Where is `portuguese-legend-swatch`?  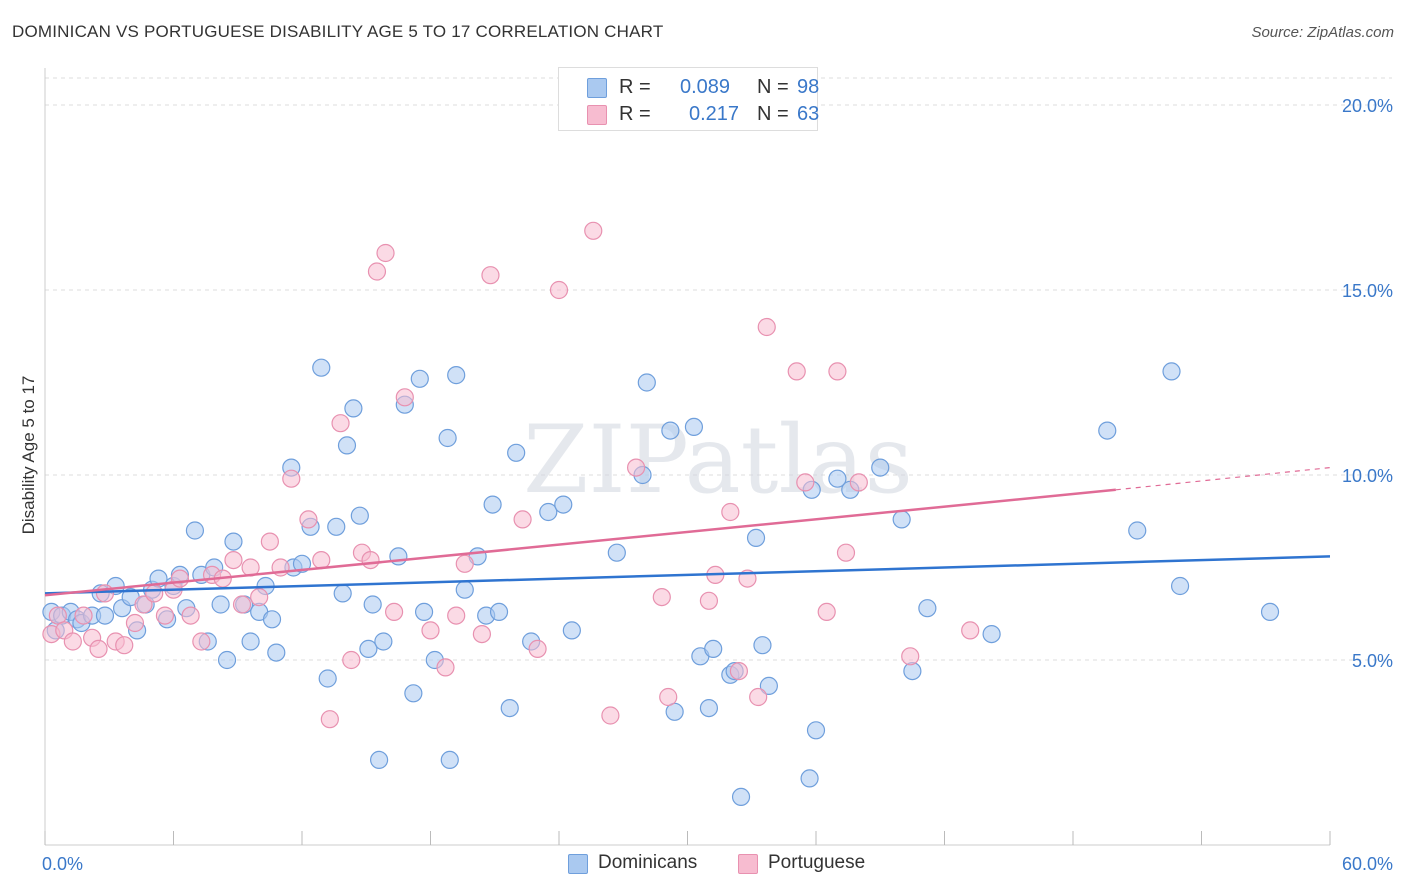 portuguese-legend-swatch is located at coordinates (748, 864).